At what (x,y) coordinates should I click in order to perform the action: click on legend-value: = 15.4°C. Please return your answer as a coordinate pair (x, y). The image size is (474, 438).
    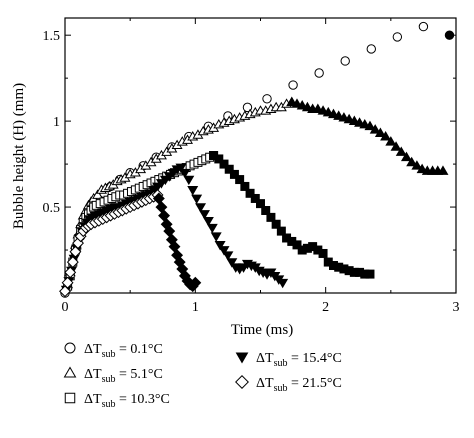
    Looking at the image, I should click on (314, 358).